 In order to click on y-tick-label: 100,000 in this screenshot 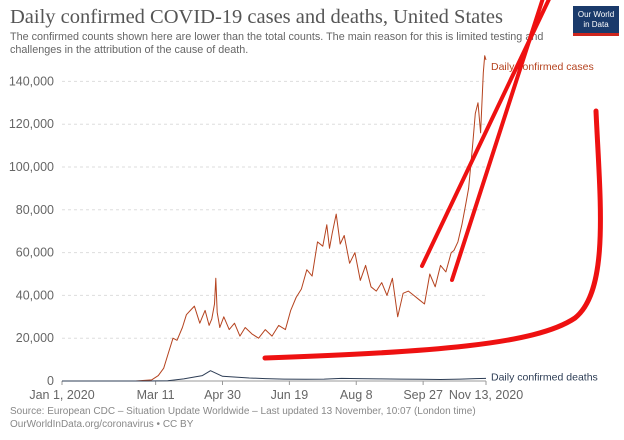, I will do `click(31, 167)`.